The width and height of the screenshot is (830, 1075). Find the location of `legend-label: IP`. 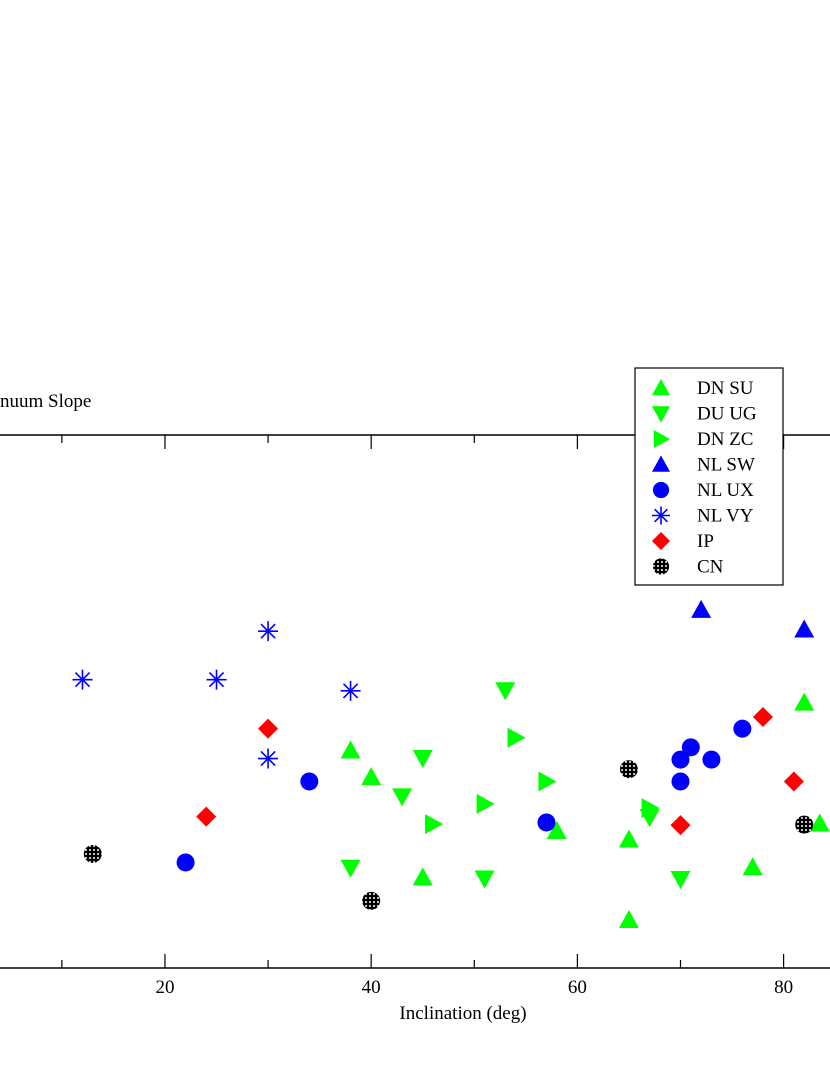

legend-label: IP is located at coordinates (705, 541).